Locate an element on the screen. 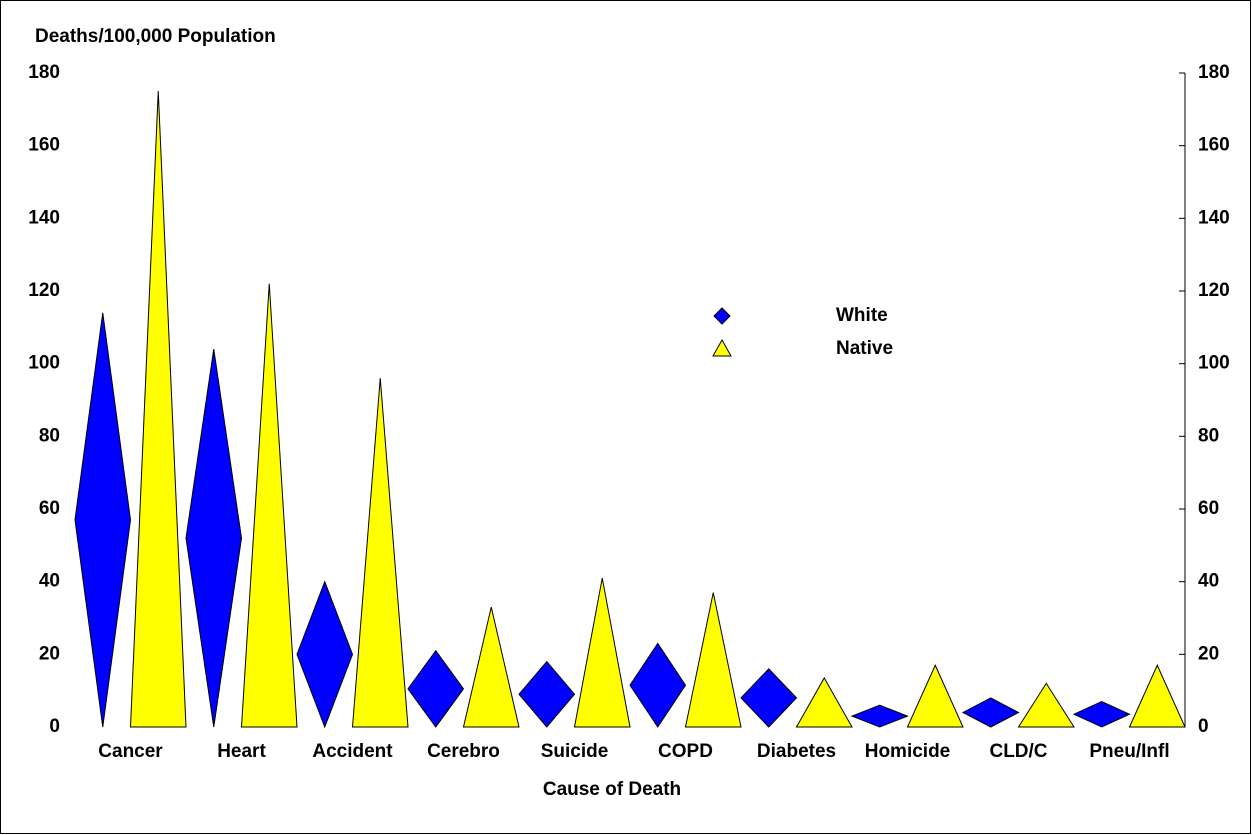 This screenshot has width=1252, height=835. x-tick-label: Heart is located at coordinates (241, 751).